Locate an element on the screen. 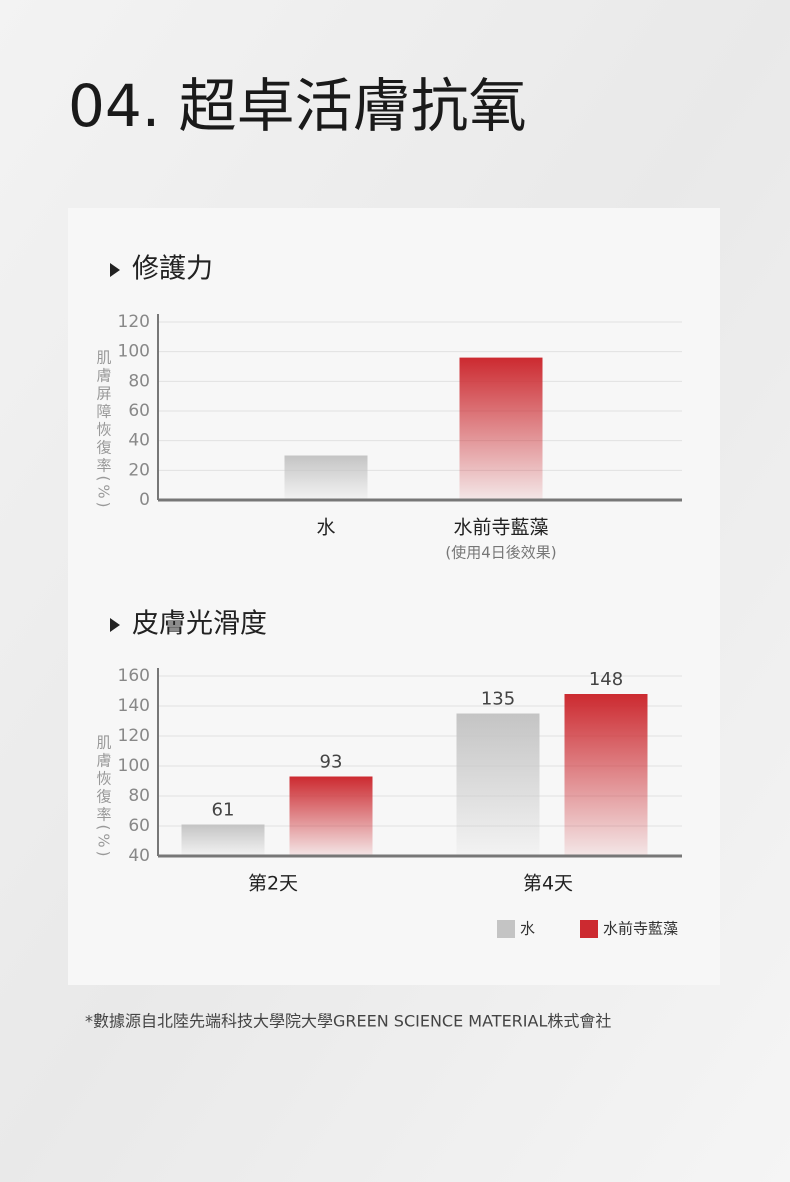 This screenshot has width=790, height=1182. data-label: 148 is located at coordinates (606, 679).